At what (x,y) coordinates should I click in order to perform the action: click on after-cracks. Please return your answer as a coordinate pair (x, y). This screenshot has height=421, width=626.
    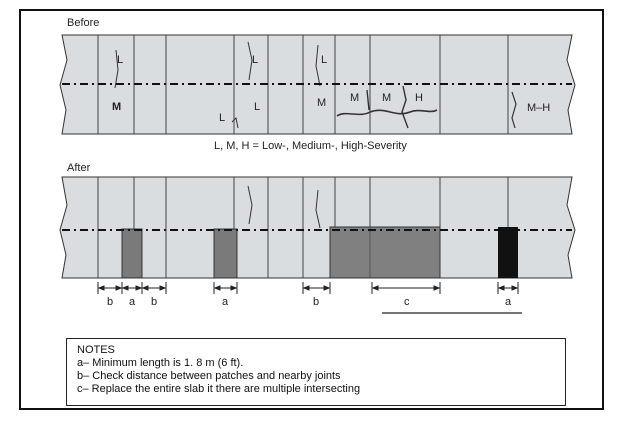
    Looking at the image, I should click on (284, 207).